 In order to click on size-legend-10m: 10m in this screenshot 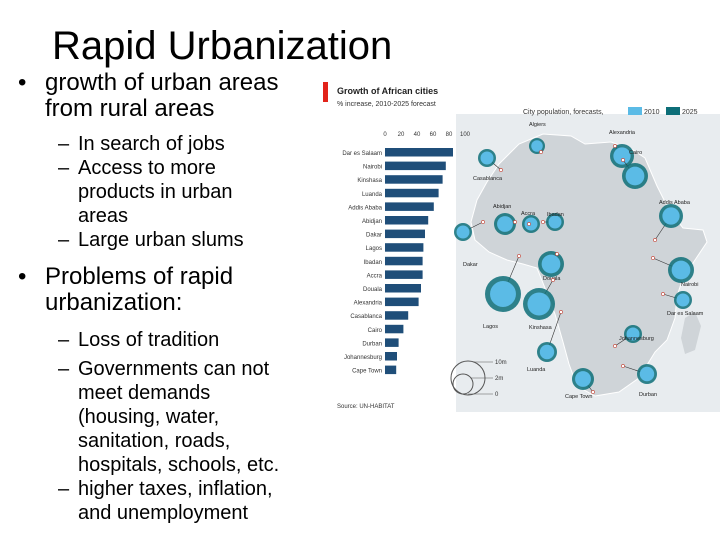, I will do `click(501, 363)`.